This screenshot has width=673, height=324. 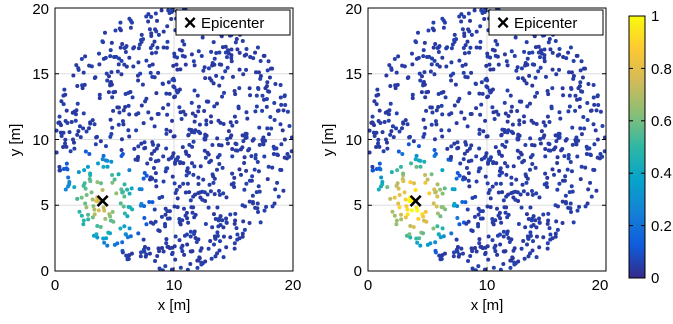 What do you see at coordinates (174, 285) in the screenshot?
I see `left-x-tick-10: 10` at bounding box center [174, 285].